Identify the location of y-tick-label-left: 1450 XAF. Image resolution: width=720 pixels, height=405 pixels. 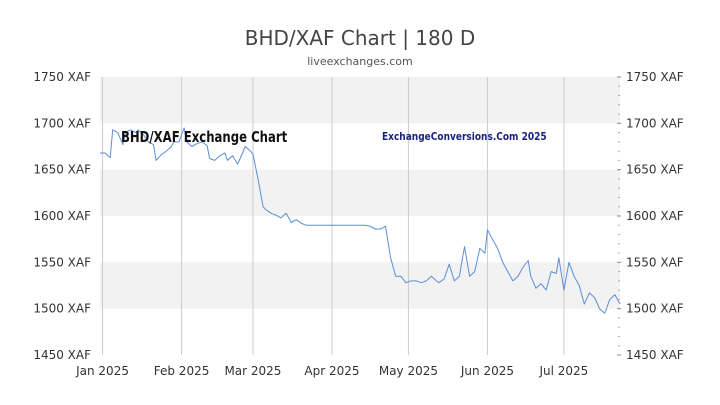
(62, 355).